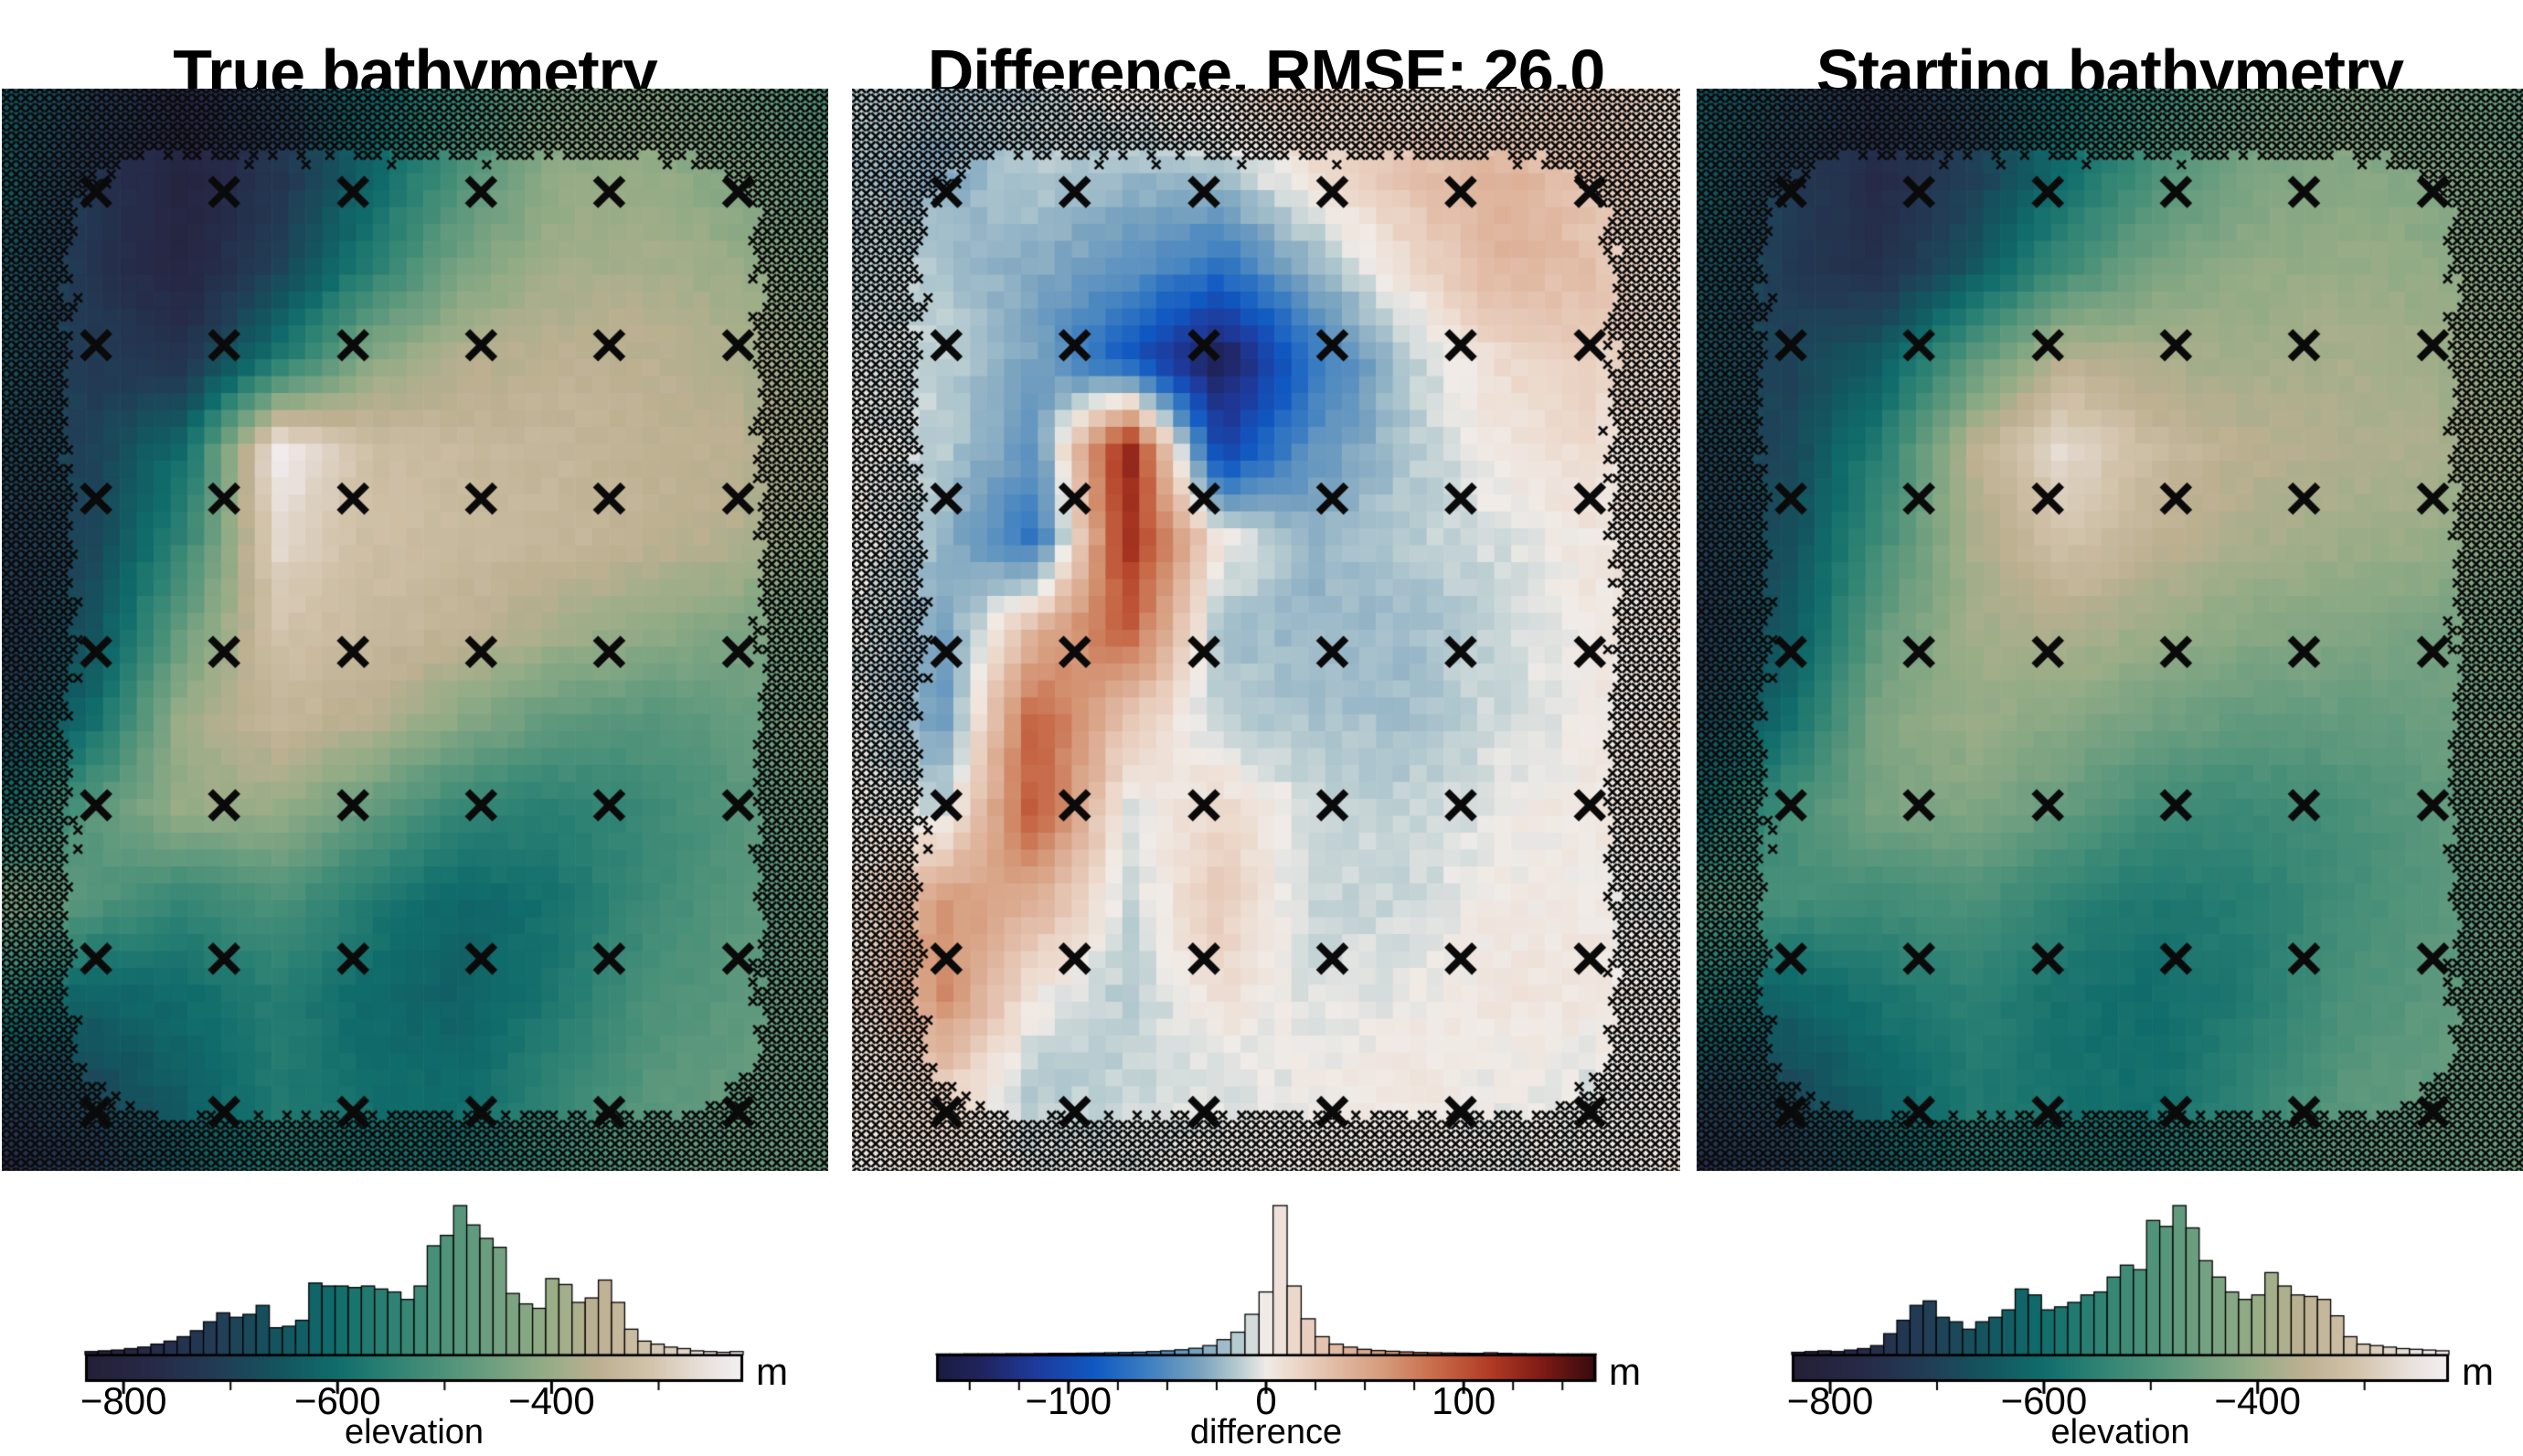  I want to click on difference-colorbar-unit: m, so click(1625, 1372).